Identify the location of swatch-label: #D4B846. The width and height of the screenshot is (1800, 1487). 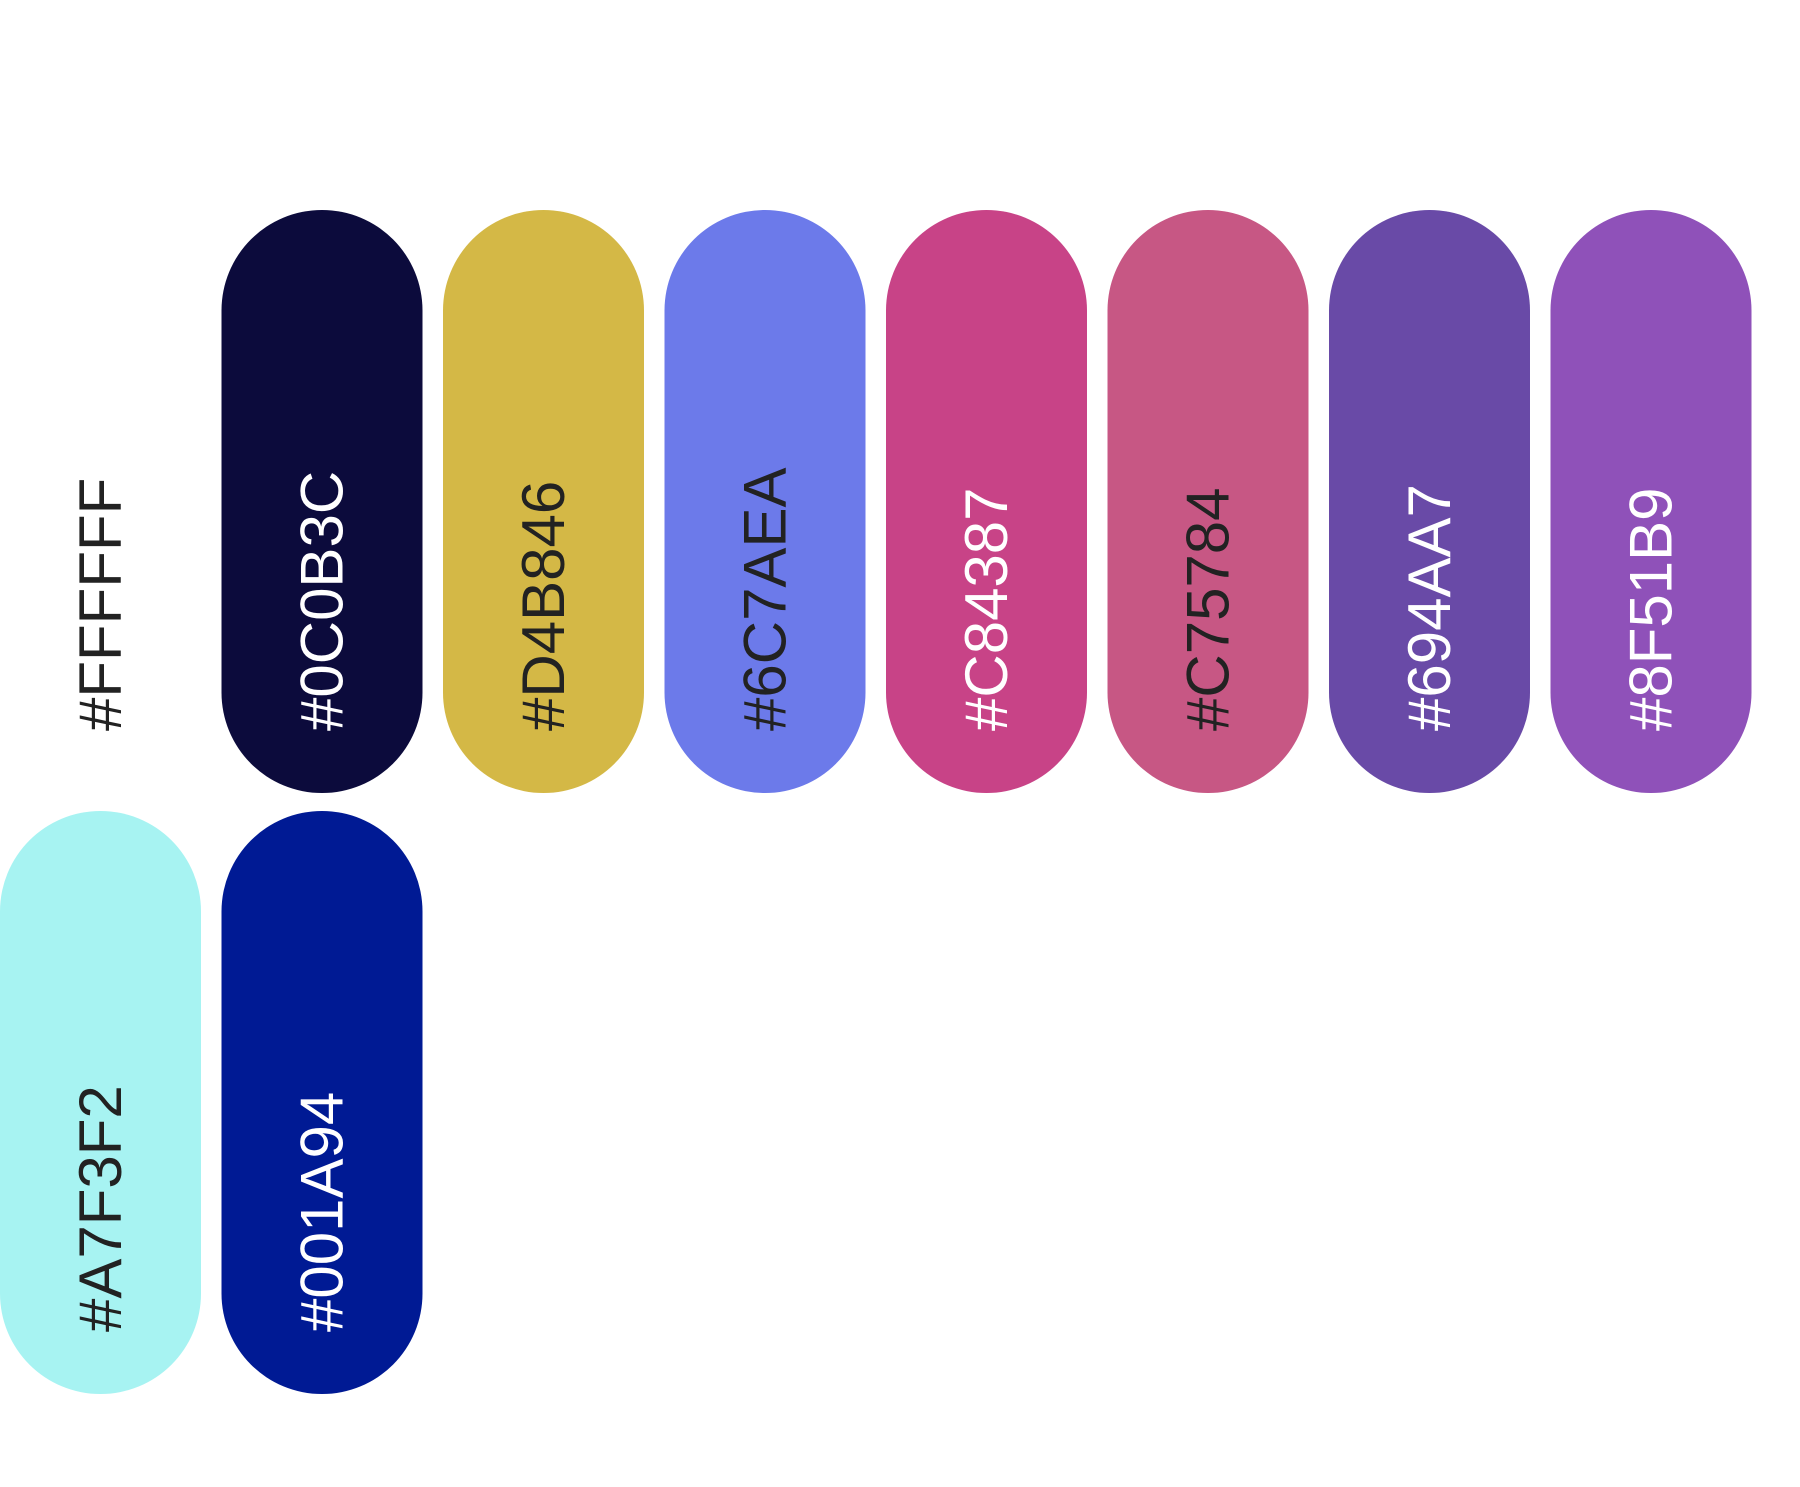
(543, 606).